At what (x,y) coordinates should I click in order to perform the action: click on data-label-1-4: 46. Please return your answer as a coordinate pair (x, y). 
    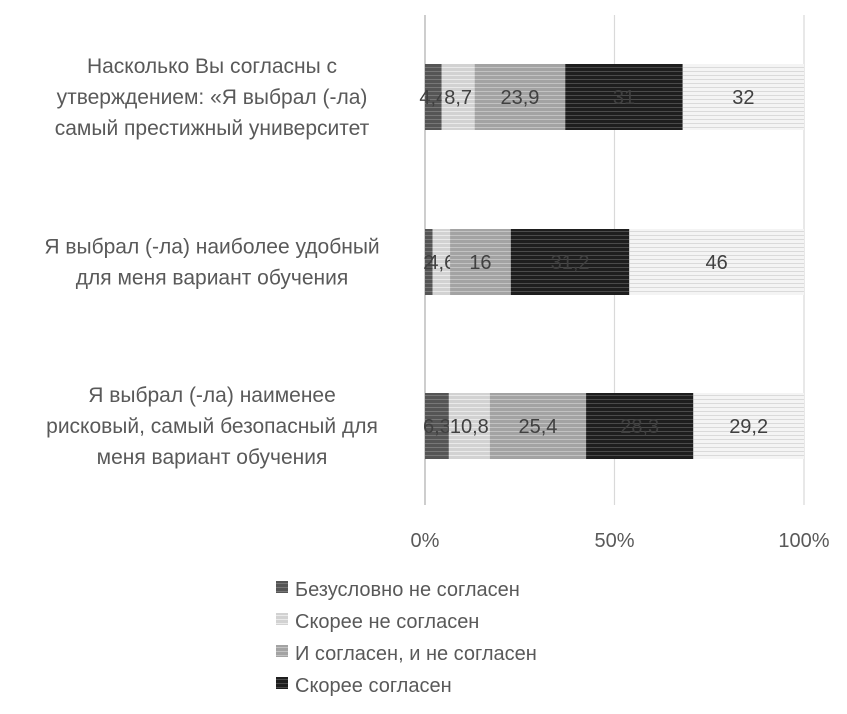
    Looking at the image, I should click on (717, 263).